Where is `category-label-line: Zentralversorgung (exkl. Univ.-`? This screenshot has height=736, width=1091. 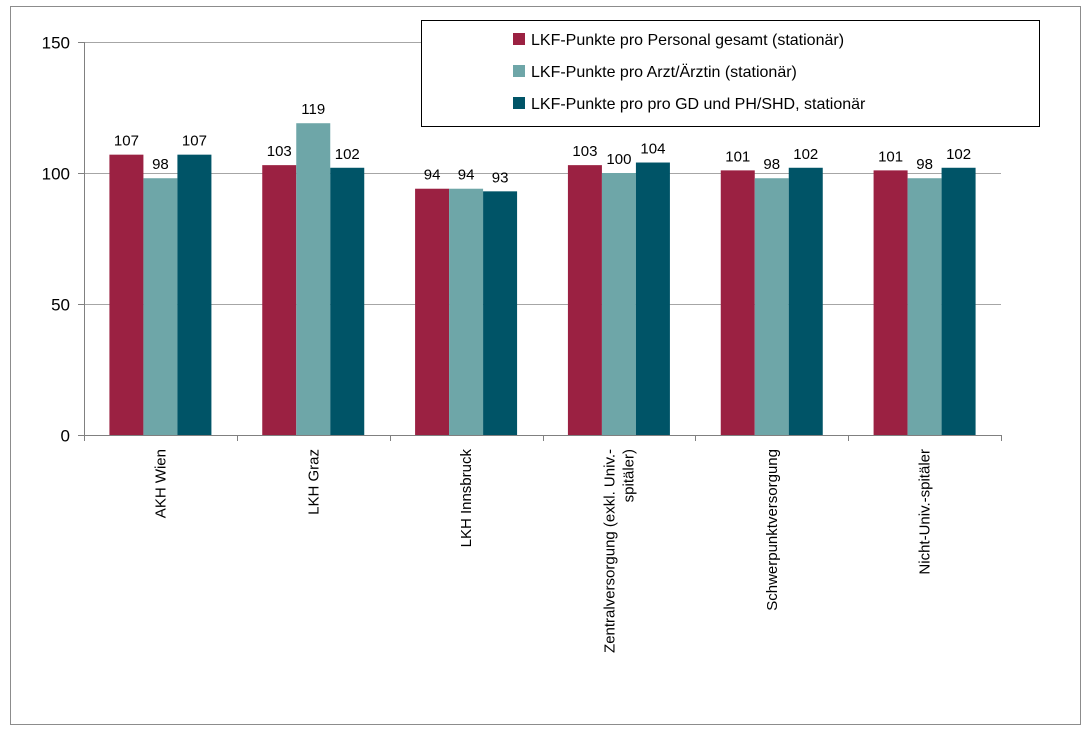 category-label-line: Zentralversorgung (exkl. Univ.- is located at coordinates (609, 551).